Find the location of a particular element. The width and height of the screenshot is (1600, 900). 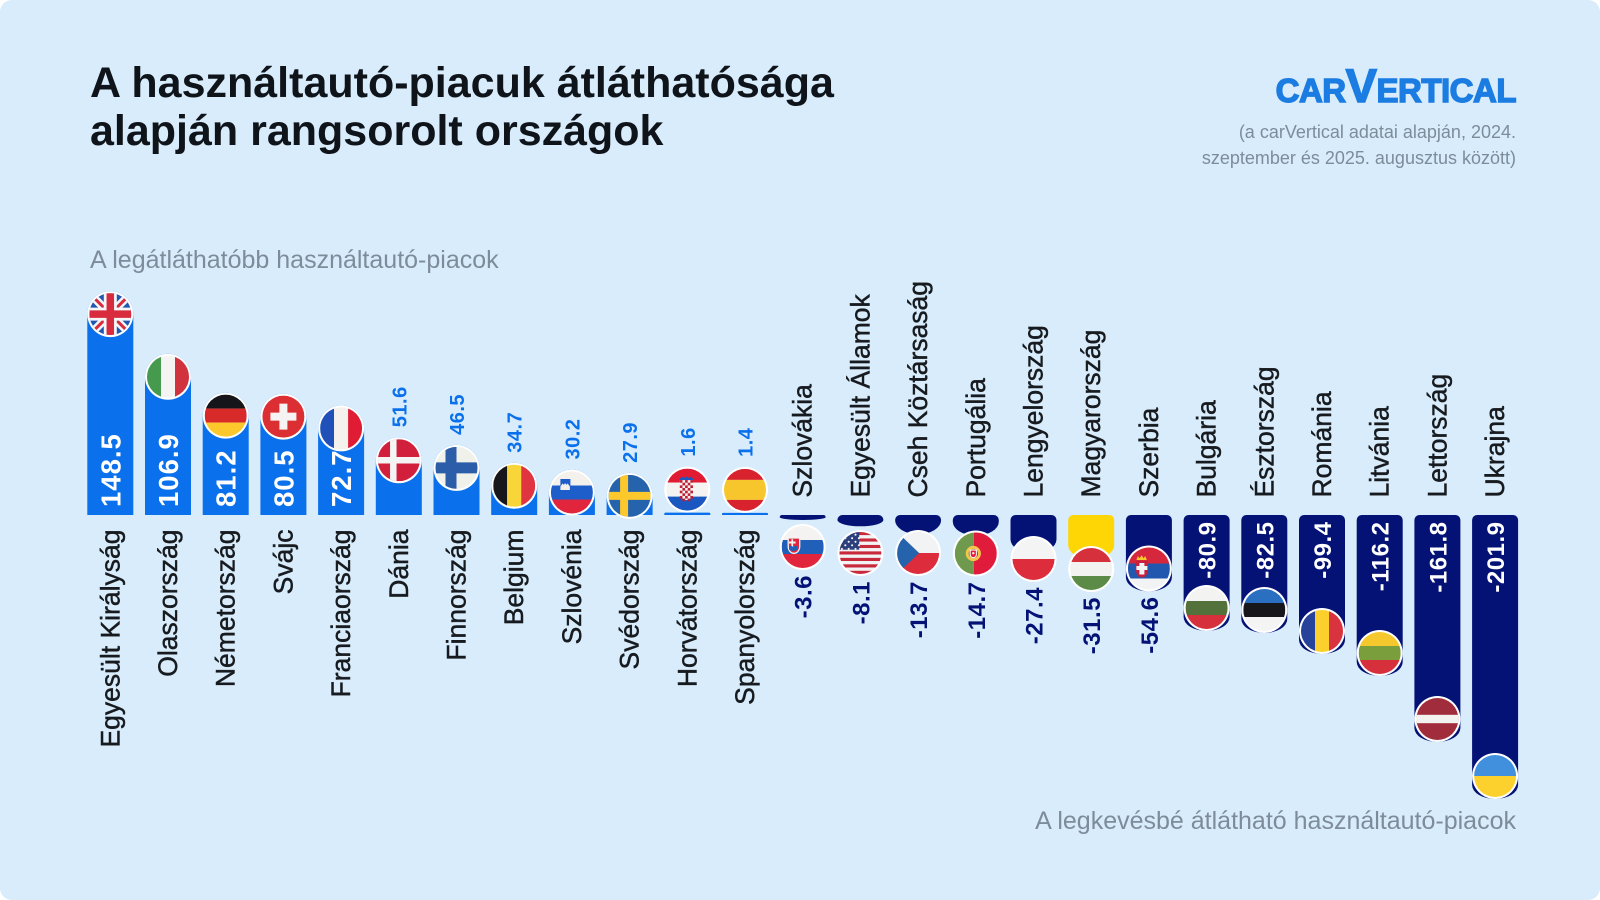

svg-text: 46.5 is located at coordinates (458, 414).